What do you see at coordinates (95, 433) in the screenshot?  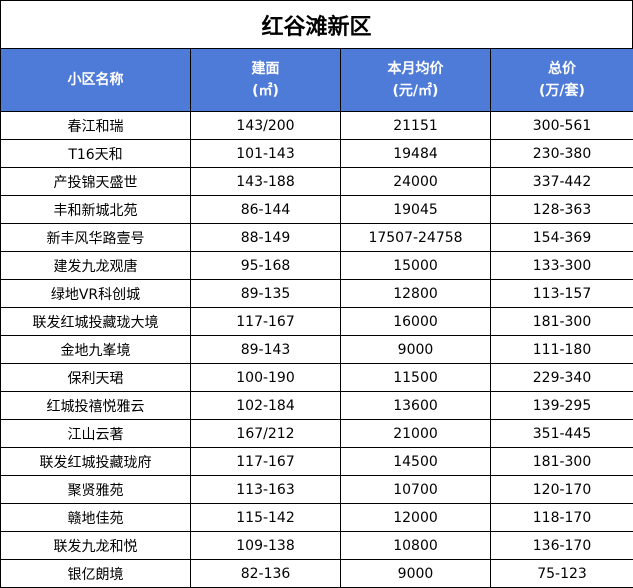 I see `cell-name: 江山云著` at bounding box center [95, 433].